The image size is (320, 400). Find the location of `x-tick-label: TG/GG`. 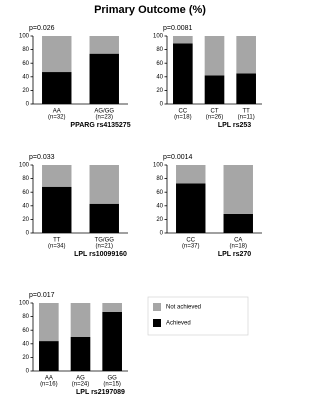

x-tick-label: TG/GG is located at coordinates (105, 241).